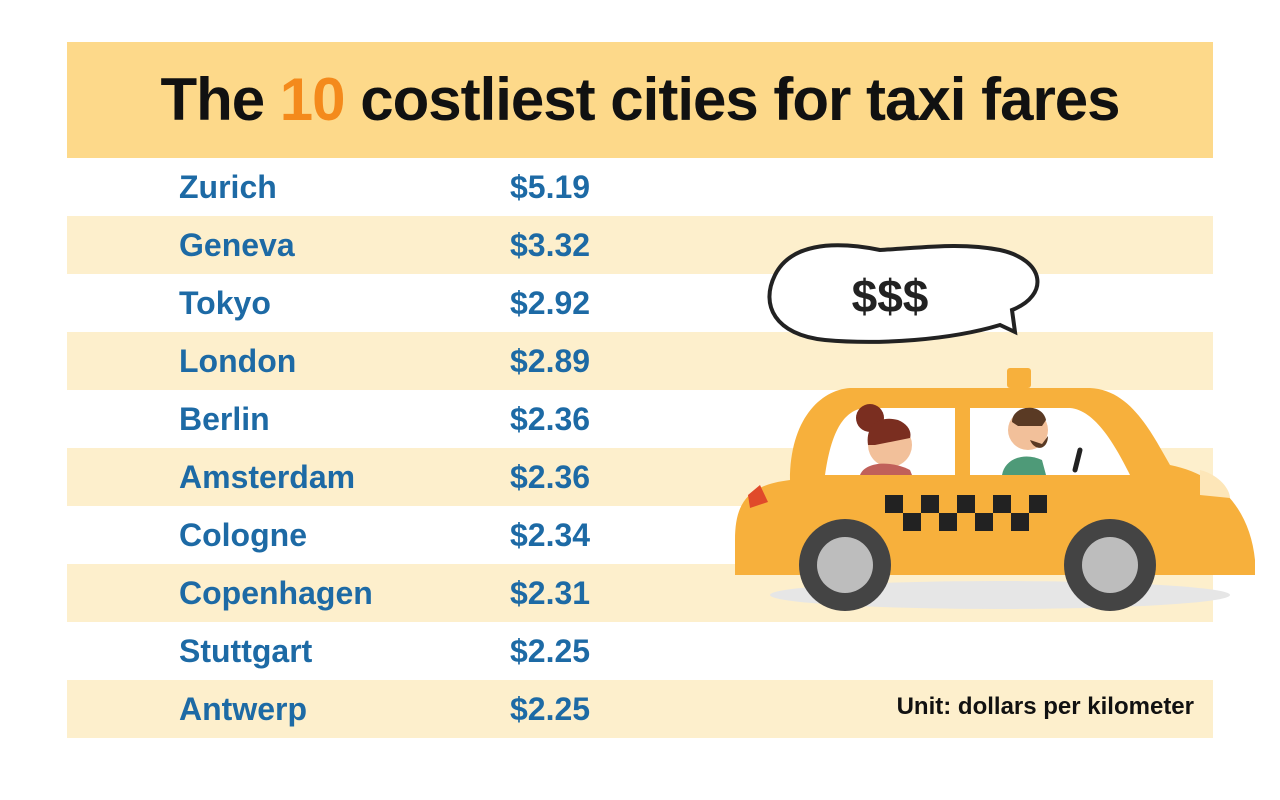 Image resolution: width=1280 pixels, height=800 pixels. What do you see at coordinates (237, 245) in the screenshot?
I see `city-name: Geneva` at bounding box center [237, 245].